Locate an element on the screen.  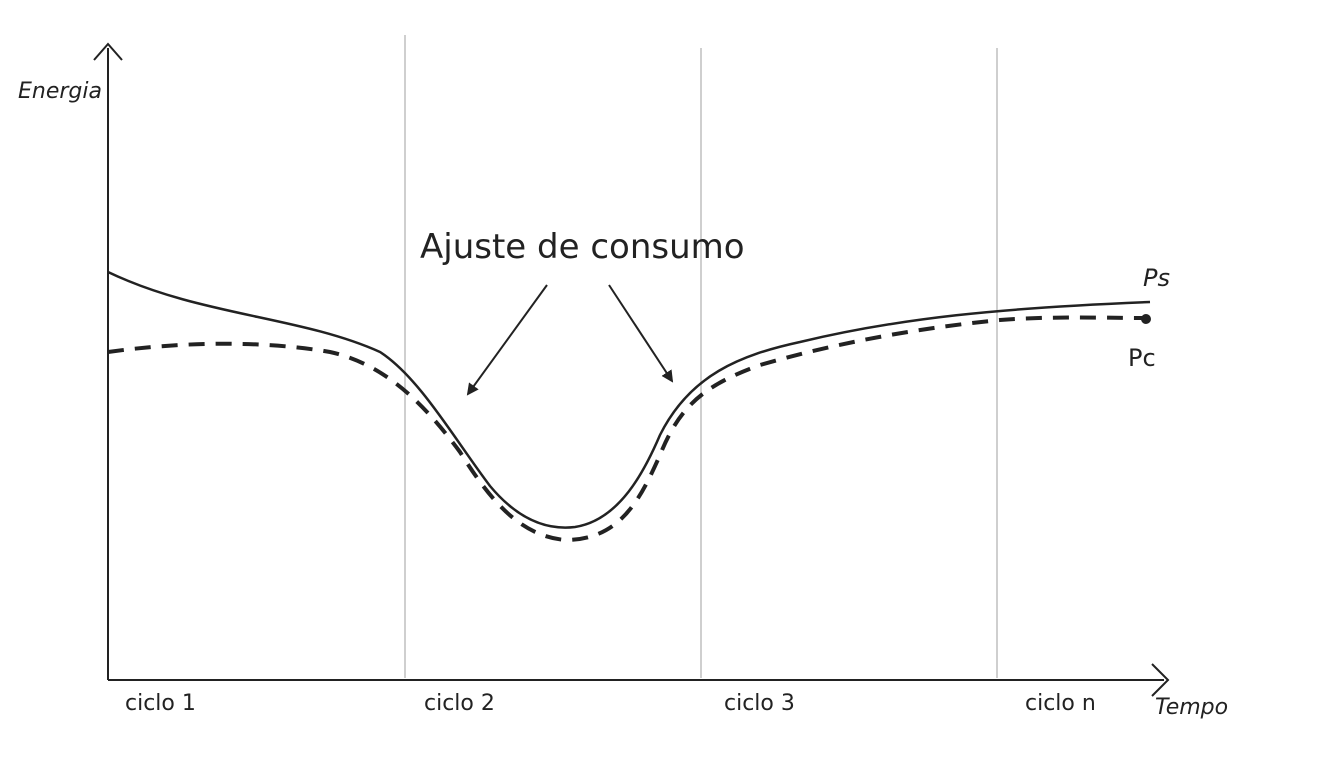
cycle-label-3: ciclo 3 is located at coordinates (759, 703).